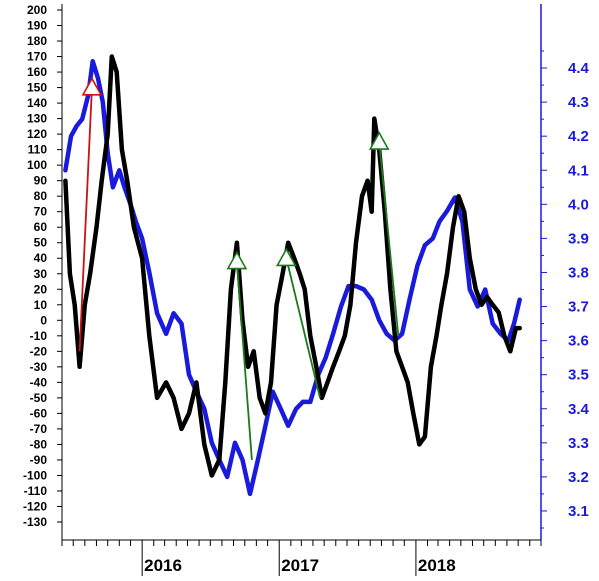  I want to click on right-tick-label: 4.1, so click(578, 170).